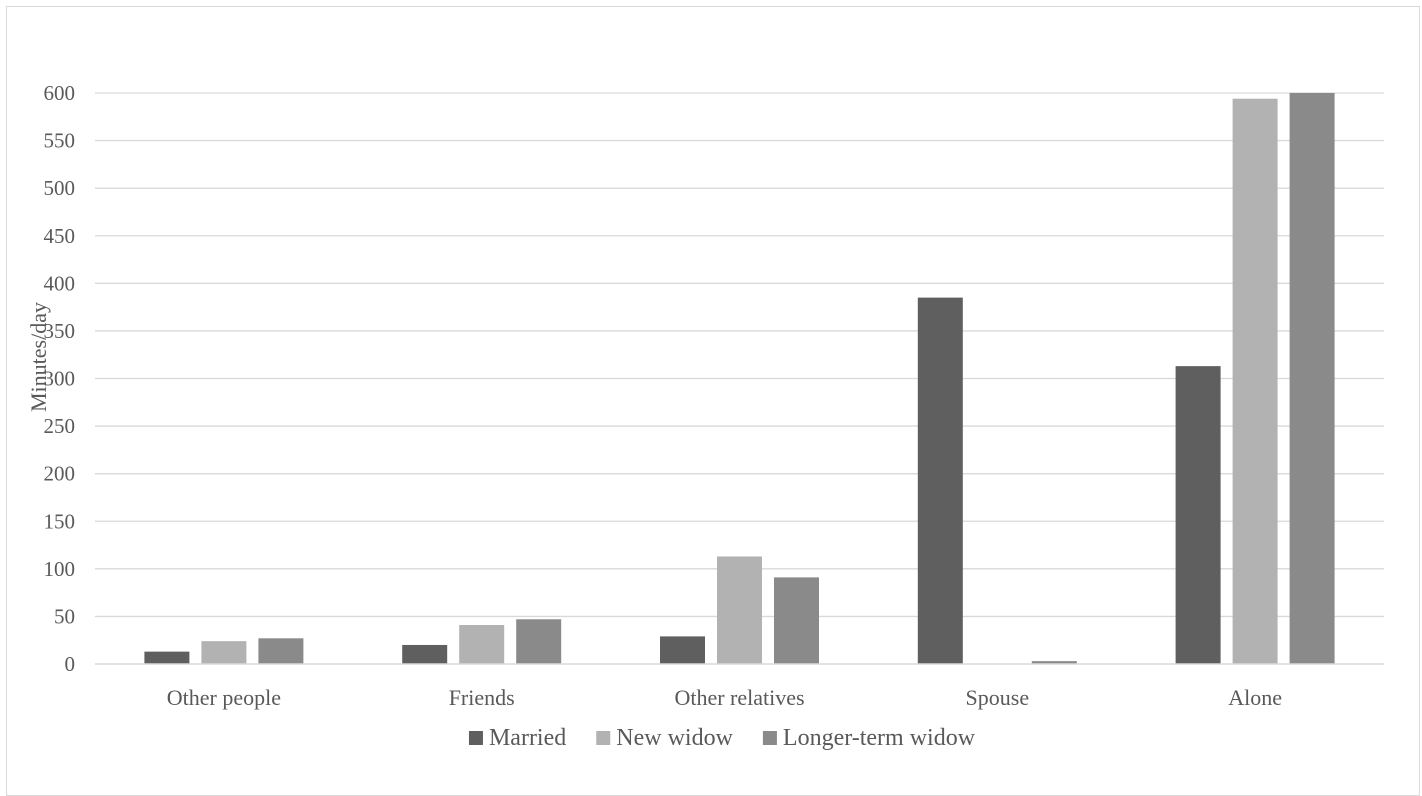 Image resolution: width=1422 pixels, height=796 pixels. Describe the element at coordinates (38, 357) in the screenshot. I see `y-axis-title: Minutes/day` at that location.